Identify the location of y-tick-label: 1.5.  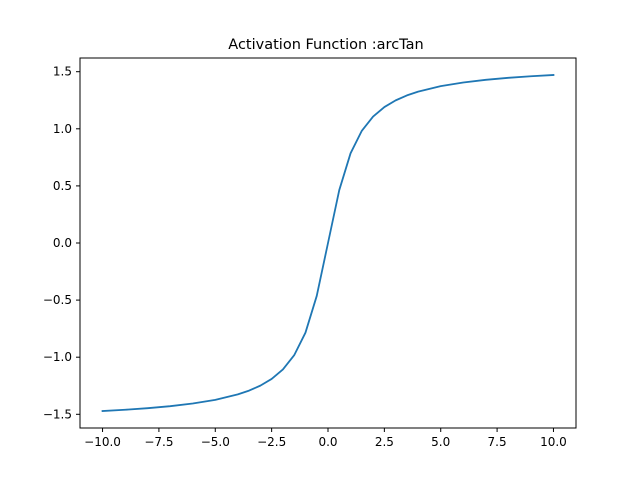
(62, 72).